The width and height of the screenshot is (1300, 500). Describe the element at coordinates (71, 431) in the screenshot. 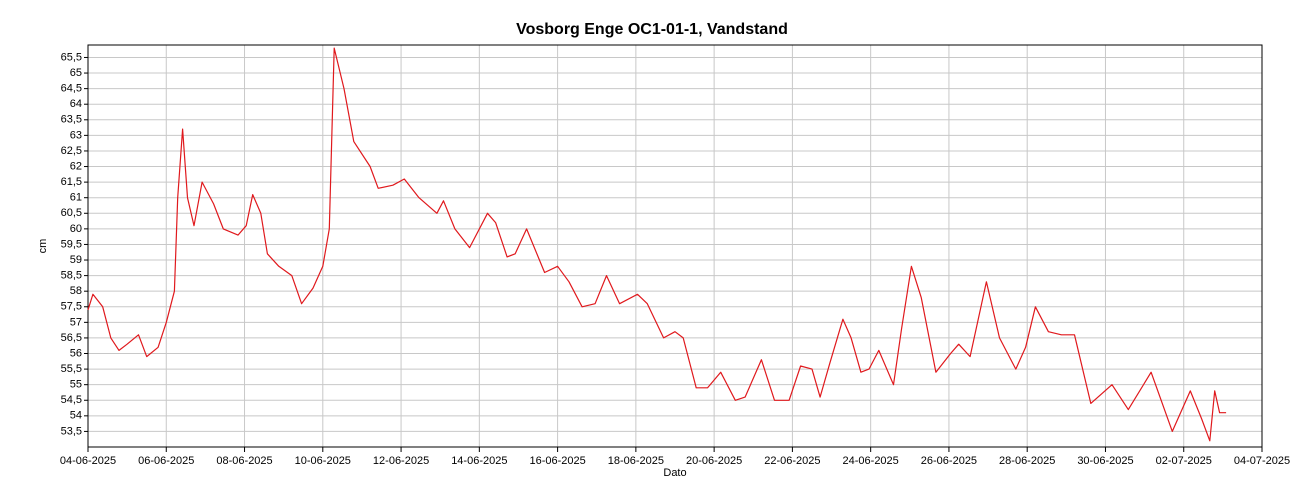

I see `y-tick-label: 53,5` at that location.